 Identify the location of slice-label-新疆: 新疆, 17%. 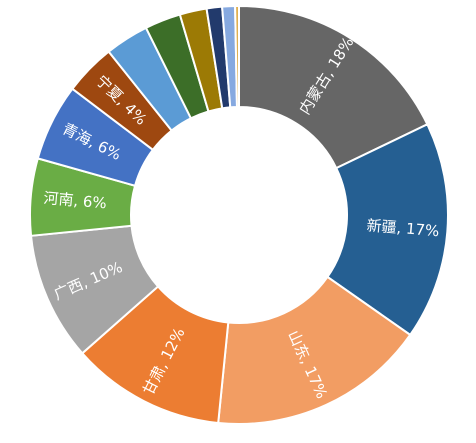
(403, 228).